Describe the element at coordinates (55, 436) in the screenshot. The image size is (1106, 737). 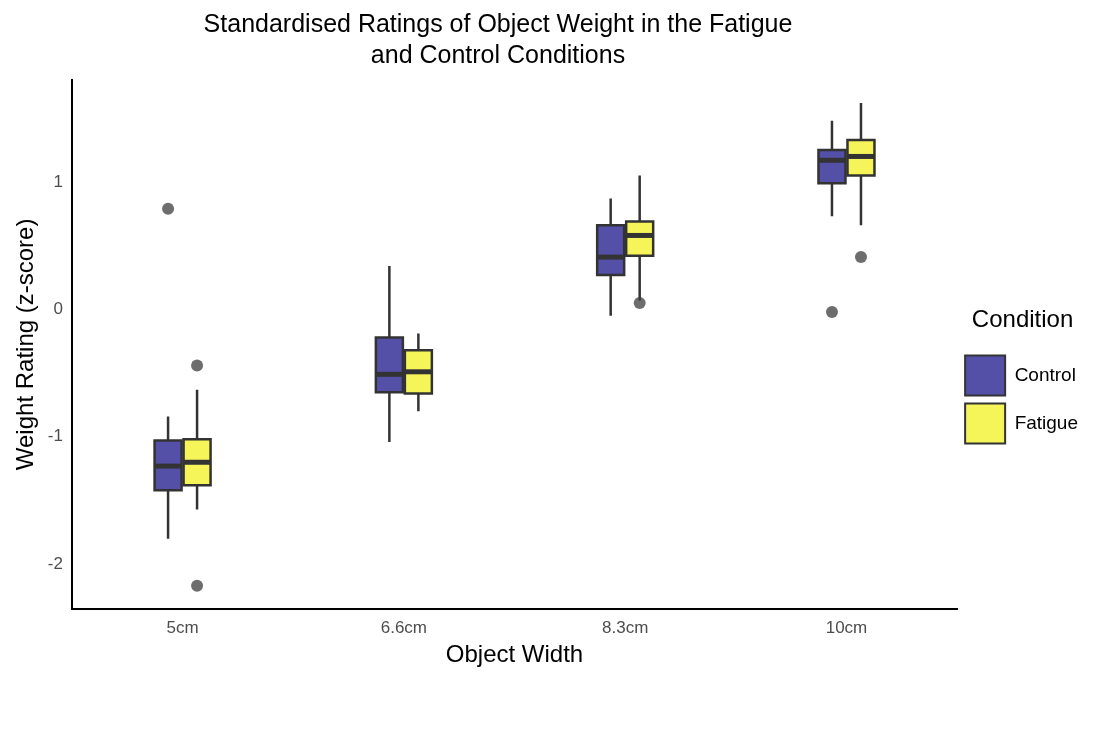
I see `y-tick-label: -1` at that location.